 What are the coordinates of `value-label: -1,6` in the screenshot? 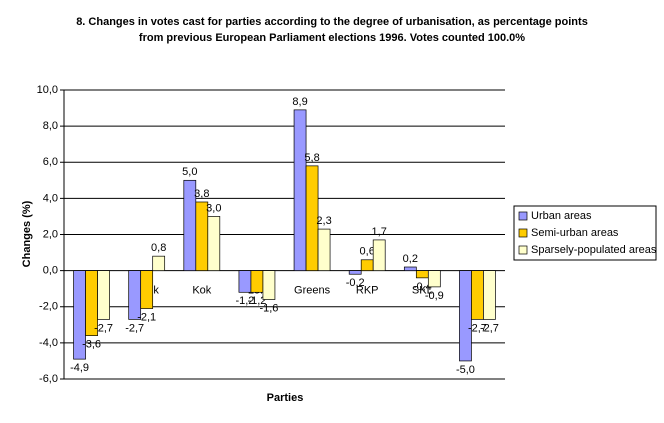 It's located at (268, 308).